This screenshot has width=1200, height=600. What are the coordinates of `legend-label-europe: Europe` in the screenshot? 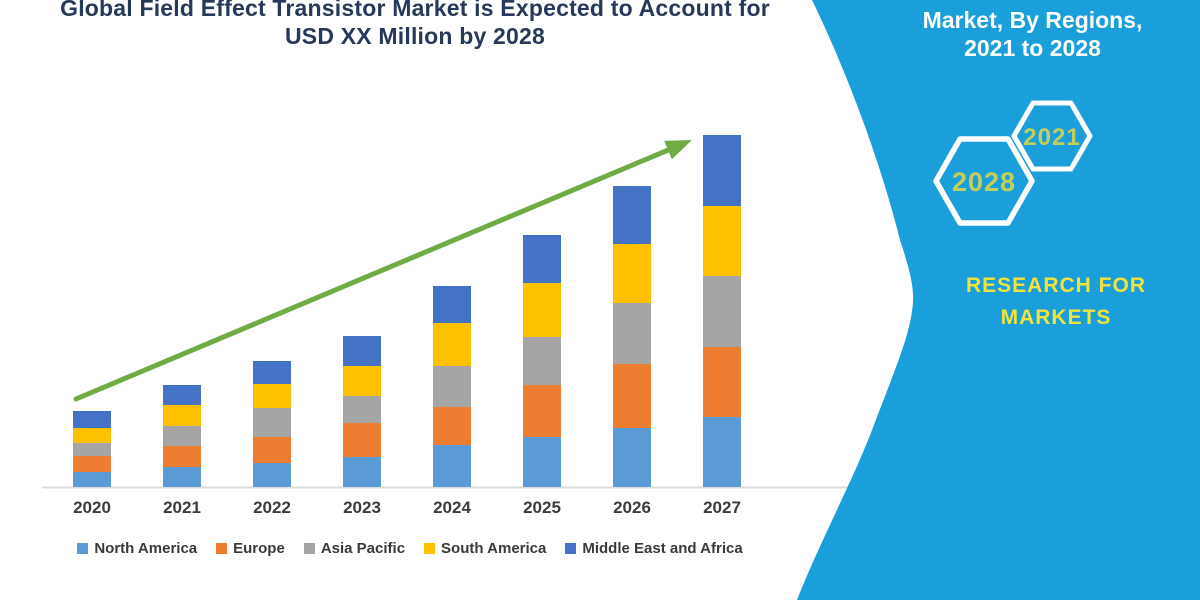 It's located at (259, 548).